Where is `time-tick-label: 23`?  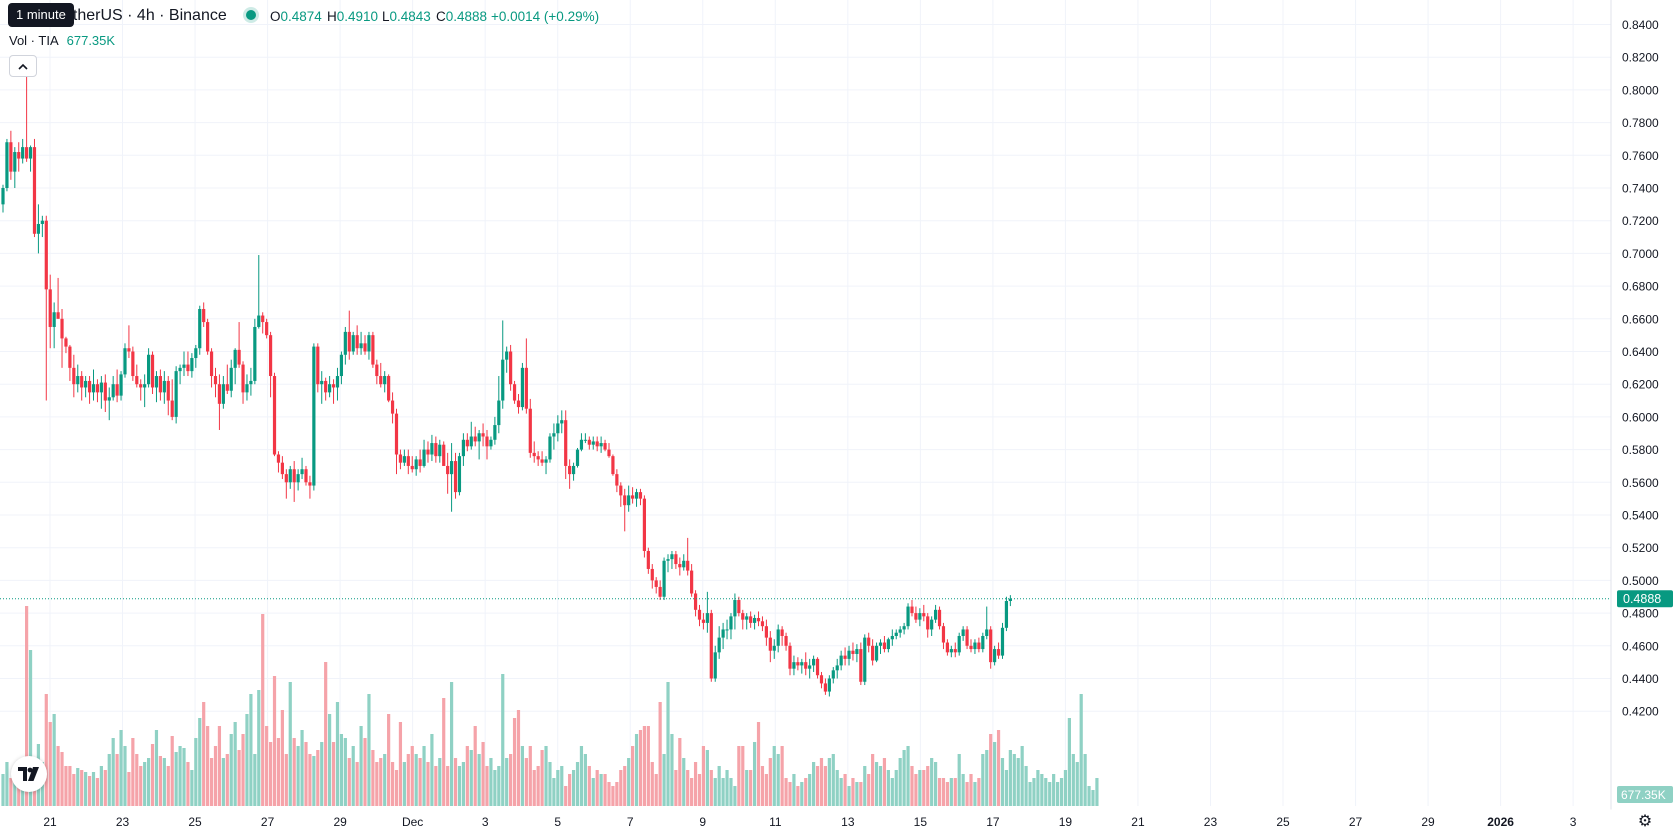 time-tick-label: 23 is located at coordinates (123, 822).